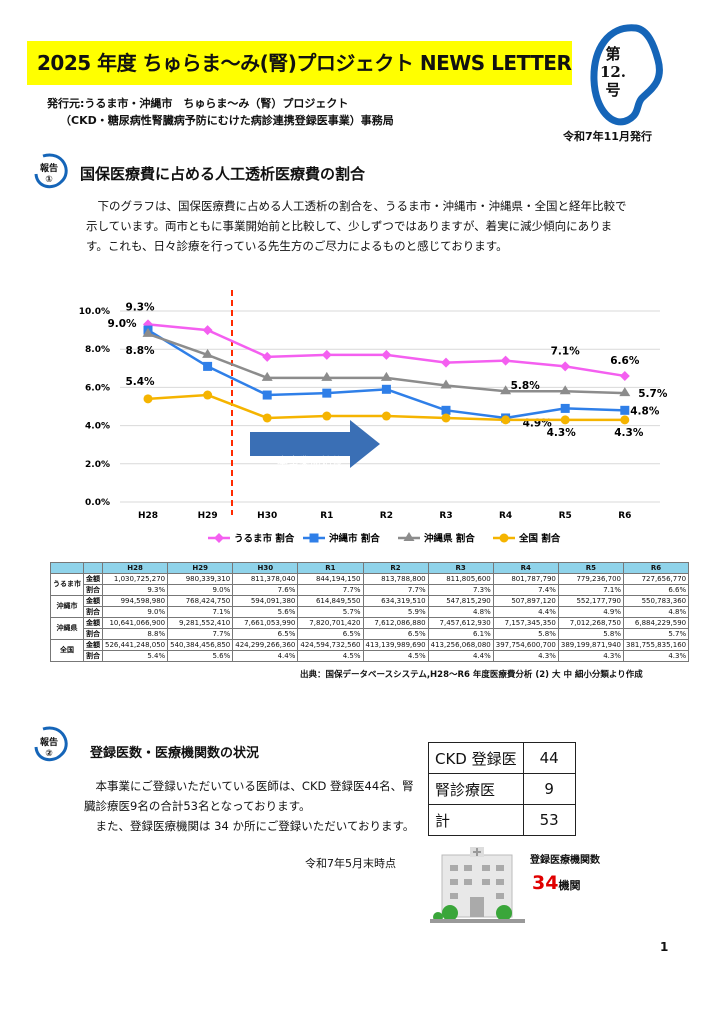  What do you see at coordinates (135, 655) in the screenshot?
I see `ratio-cell: 5.4%` at bounding box center [135, 655].